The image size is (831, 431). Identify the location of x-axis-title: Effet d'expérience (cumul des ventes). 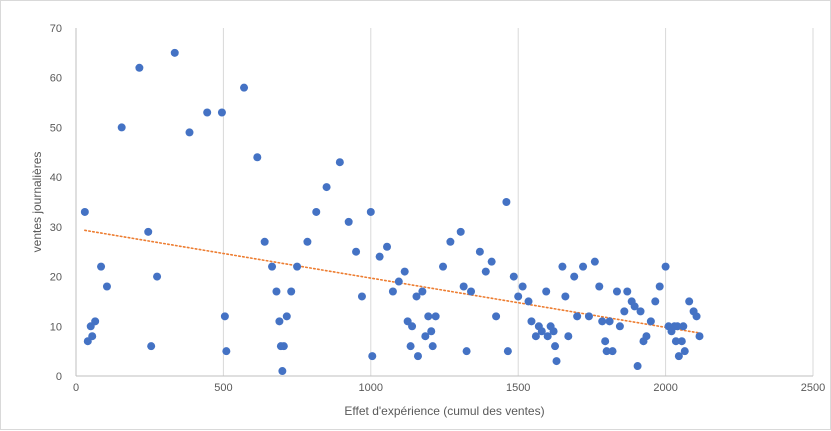
(444, 411).